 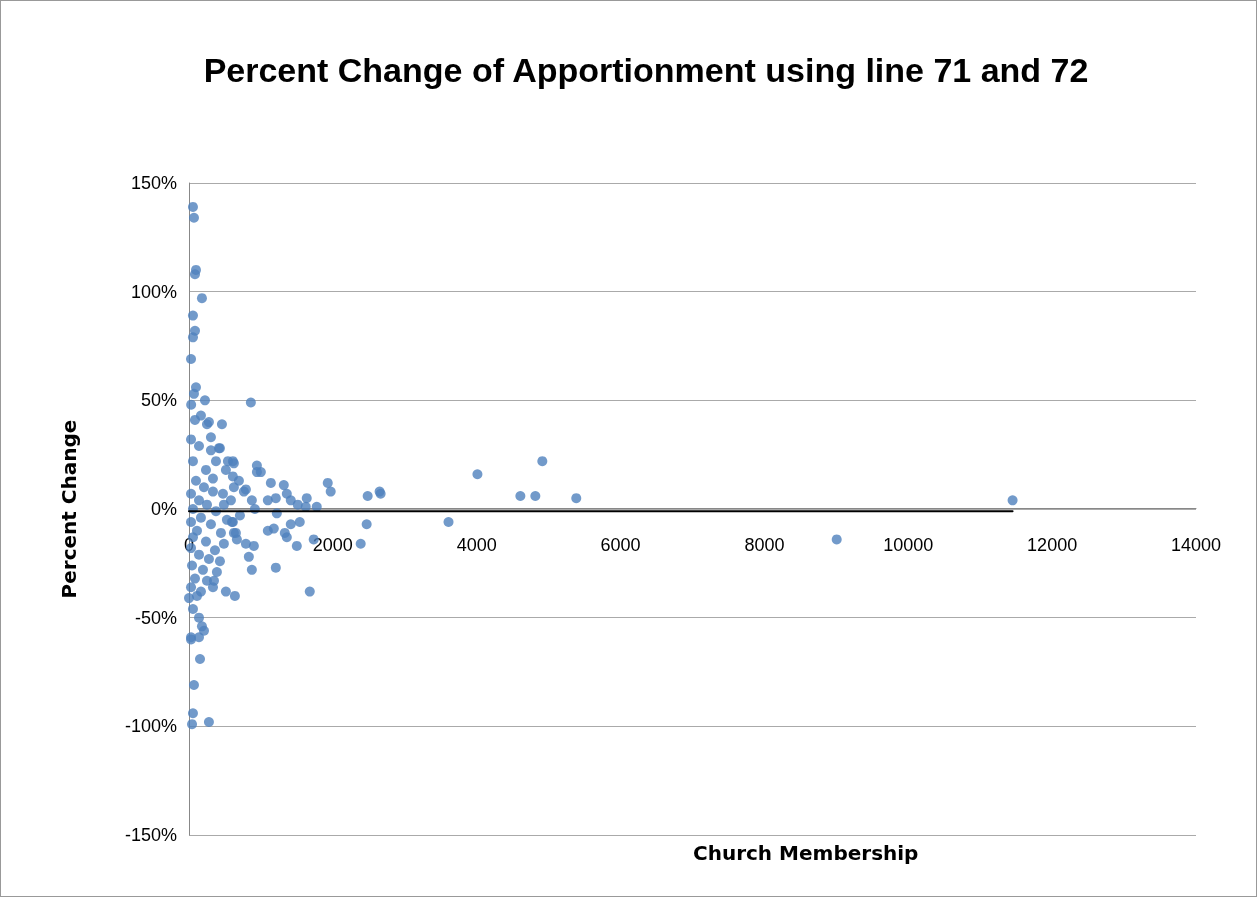 What do you see at coordinates (150, 726) in the screenshot?
I see `y-tick-label: -100%` at bounding box center [150, 726].